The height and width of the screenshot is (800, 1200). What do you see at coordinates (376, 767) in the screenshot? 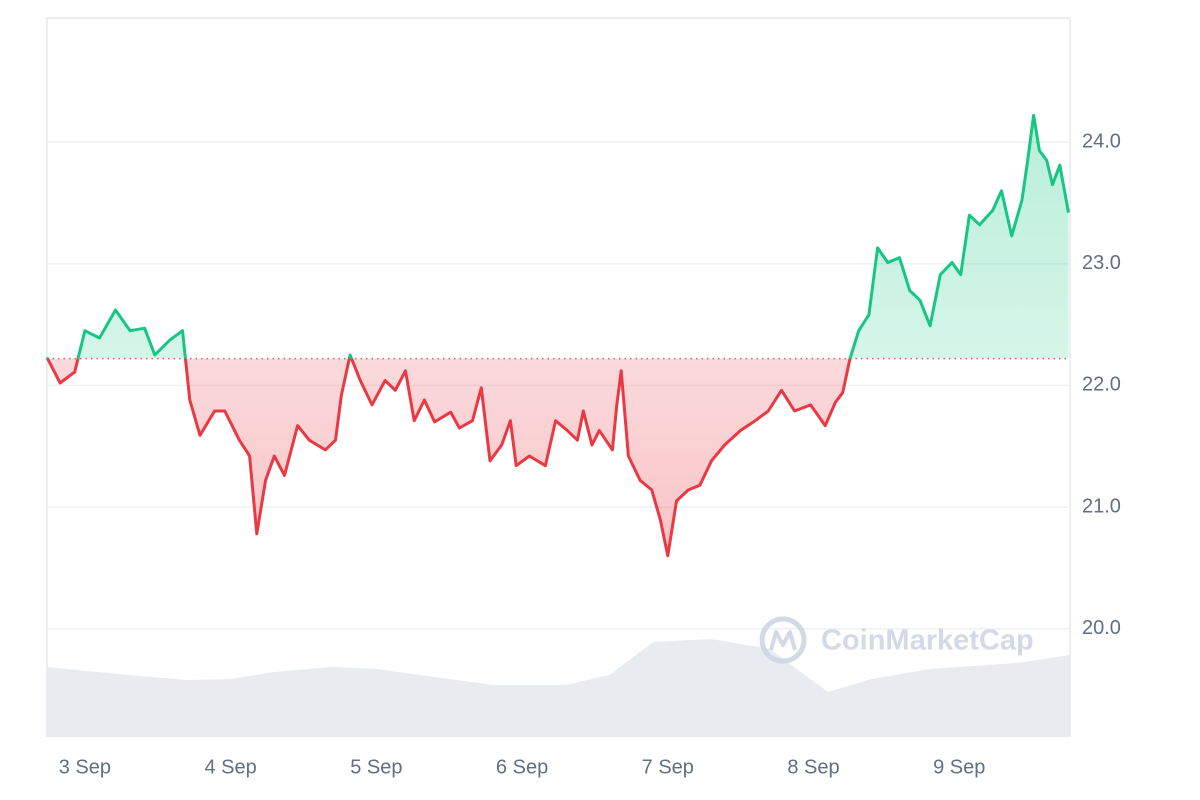
I see `x-tick-label: 5 Sep` at bounding box center [376, 767].